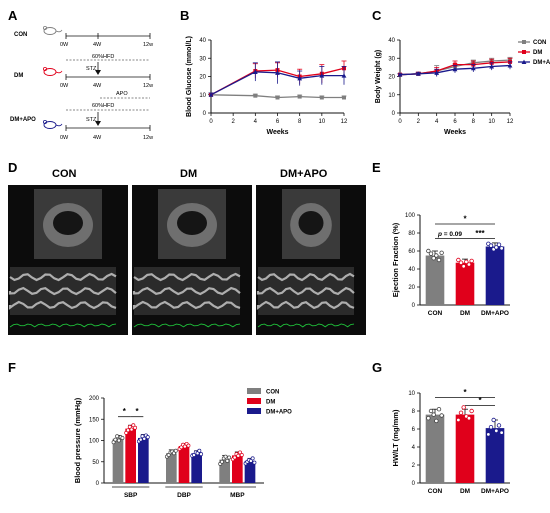 The height and width of the screenshot is (513, 550). Describe the element at coordinates (344, 122) in the screenshot. I see `x-tick-label: 12` at that location.